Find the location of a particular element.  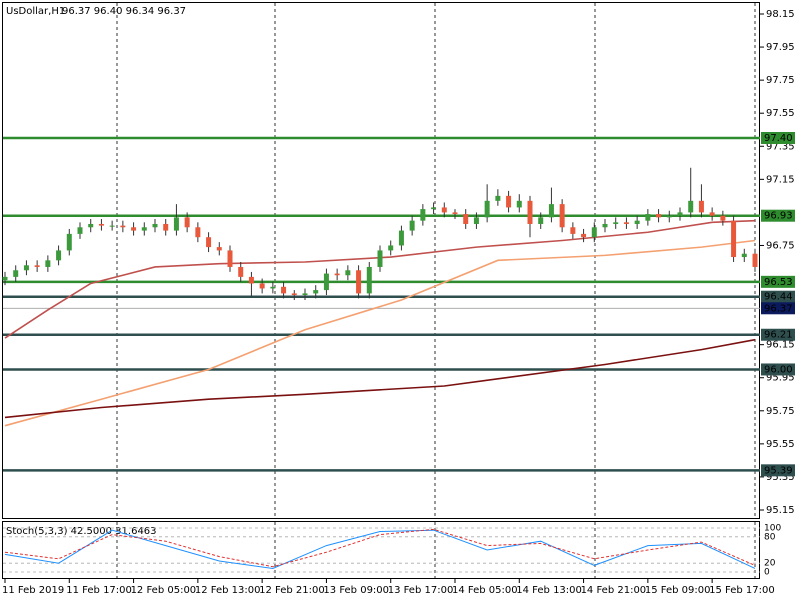

x-tick-label: 15 Feb 09:00 is located at coordinates (678, 590).